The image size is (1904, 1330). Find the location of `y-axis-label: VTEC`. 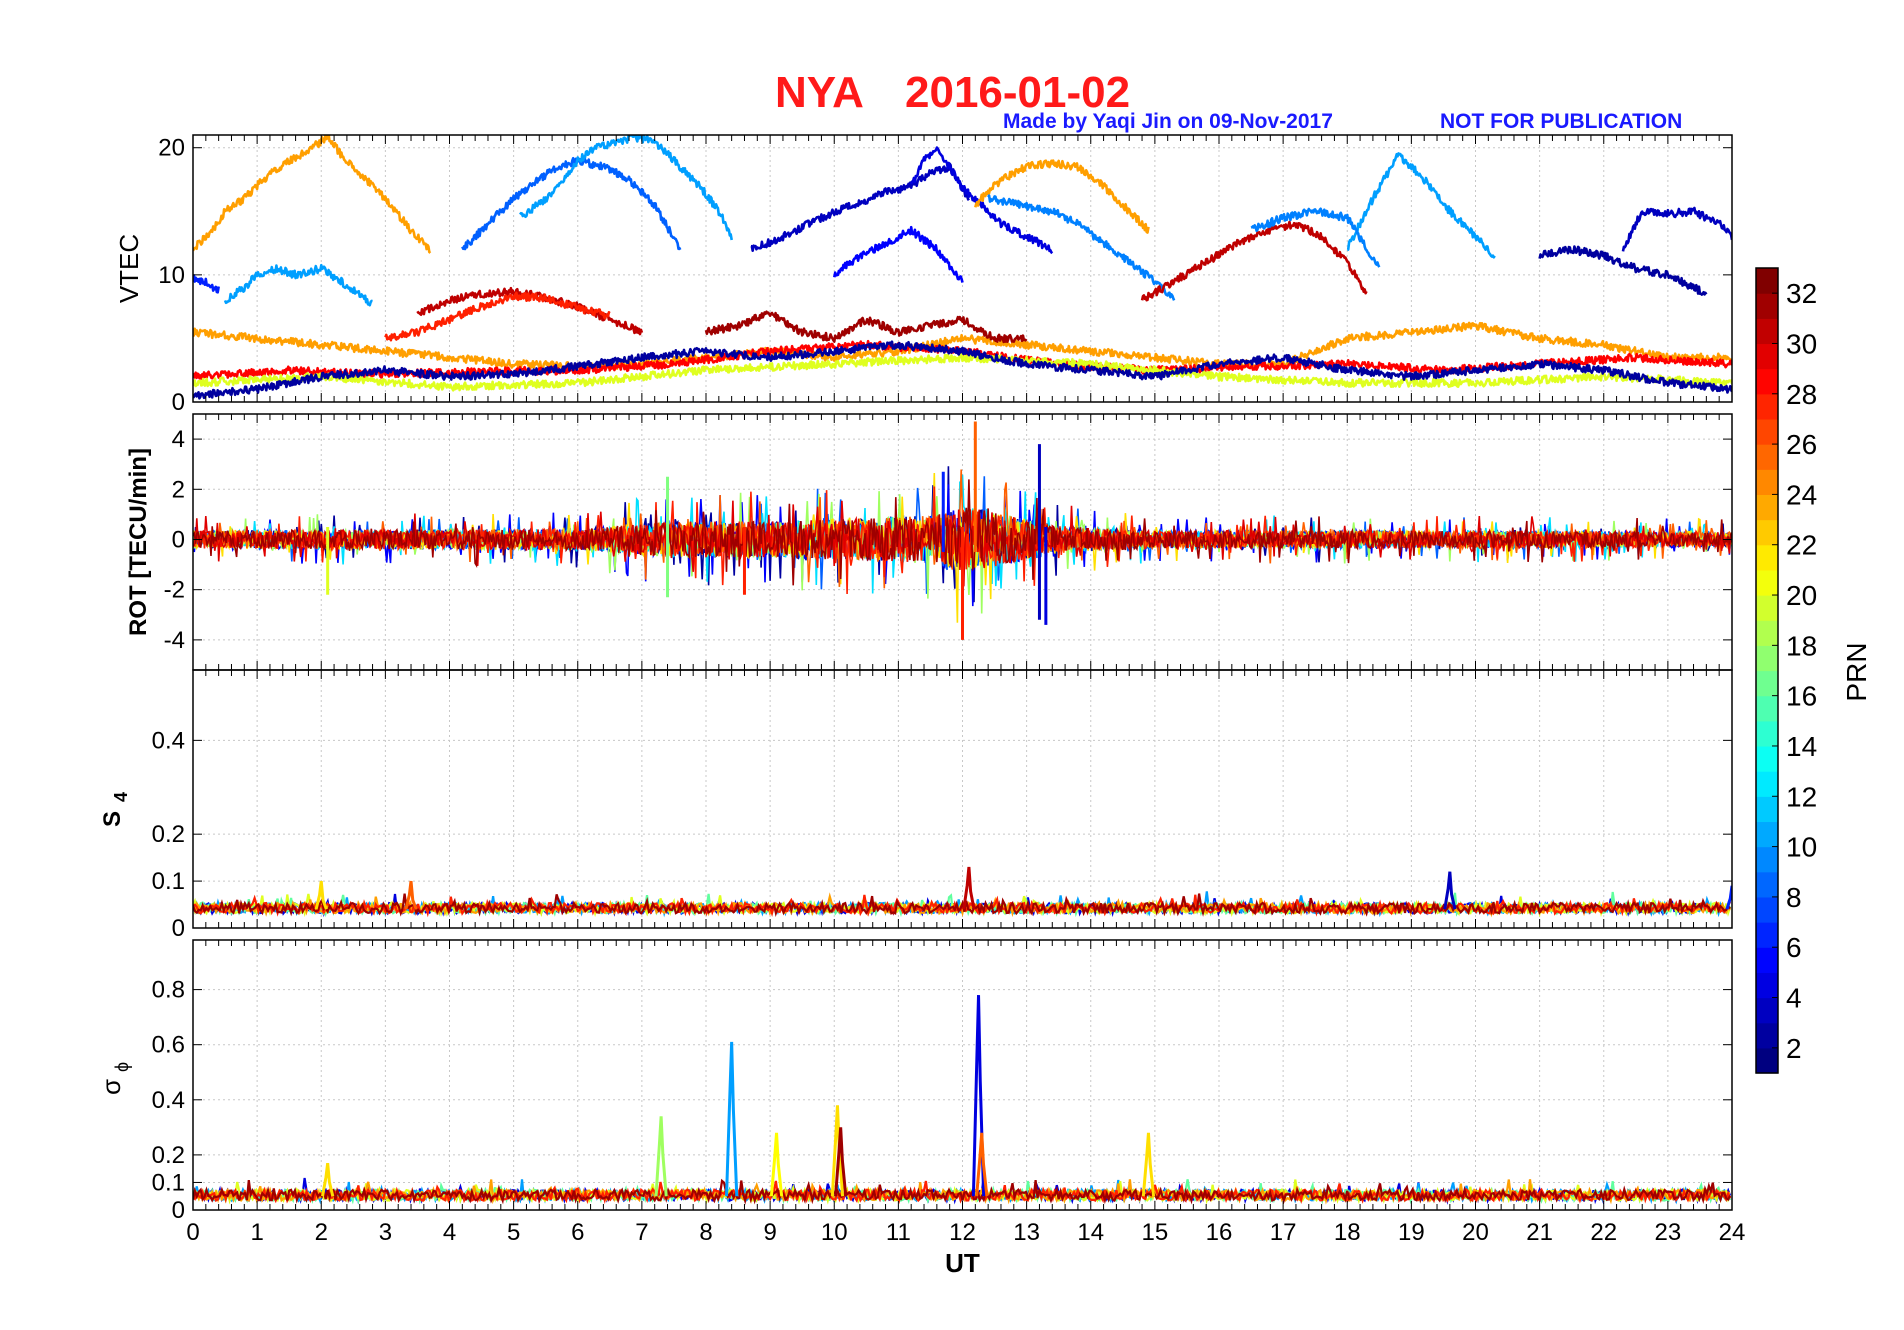

y-axis-label: VTEC is located at coordinates (129, 268).